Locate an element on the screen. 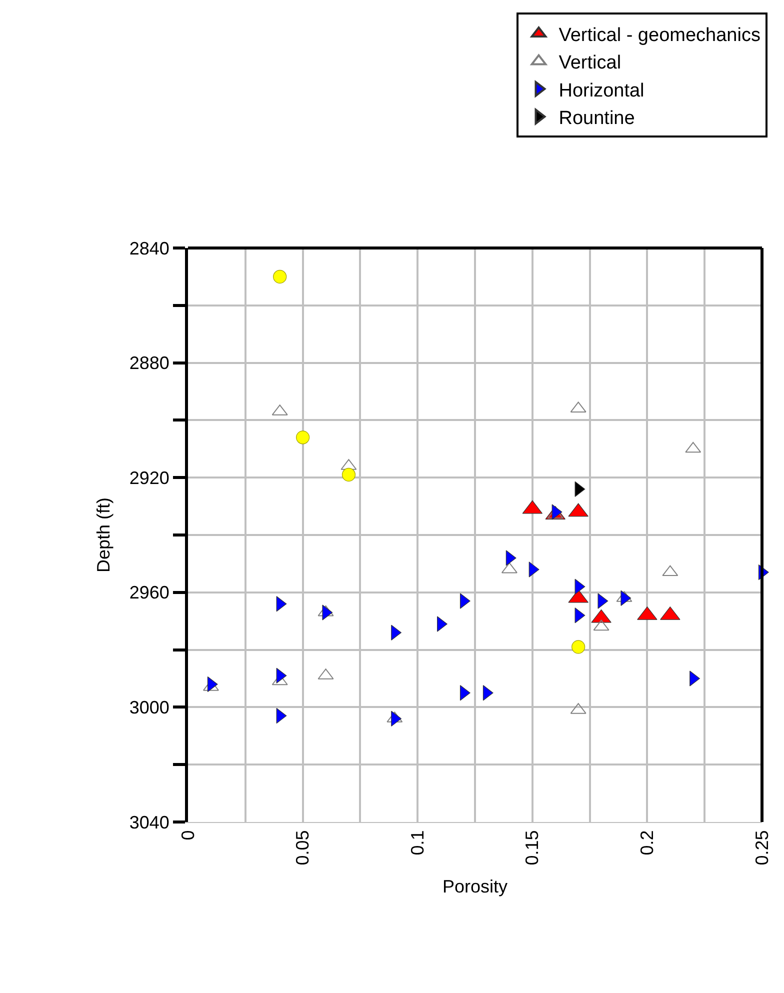 The image size is (784, 993). x-tick-label: 0.2 is located at coordinates (647, 843).